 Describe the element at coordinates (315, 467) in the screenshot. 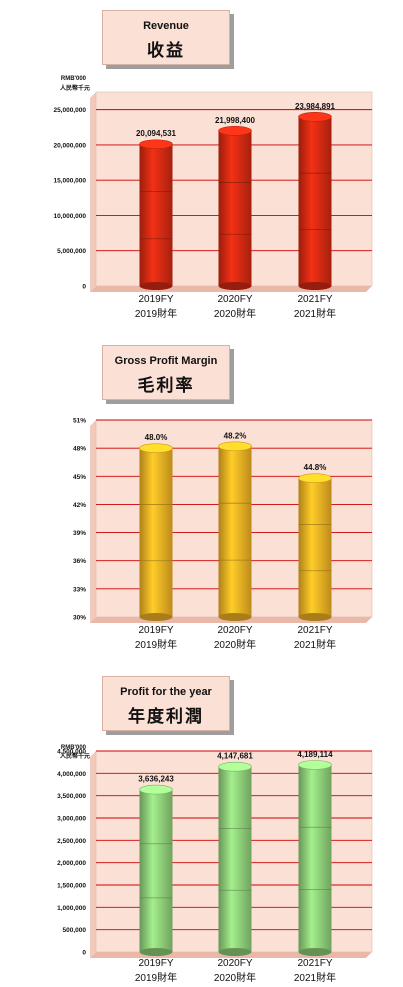

I see `bar-value-label: 44.8%` at that location.